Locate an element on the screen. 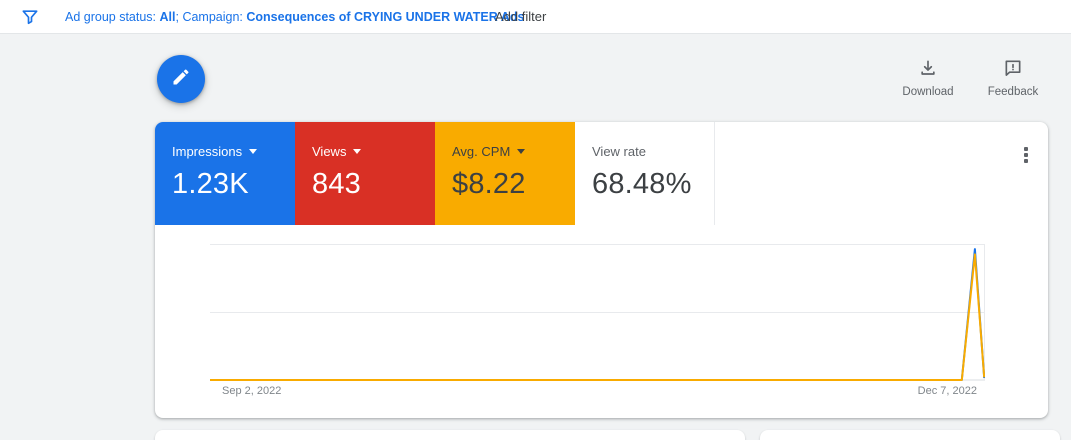 Image resolution: width=1071 pixels, height=440 pixels. download-button: Download is located at coordinates (928, 79).